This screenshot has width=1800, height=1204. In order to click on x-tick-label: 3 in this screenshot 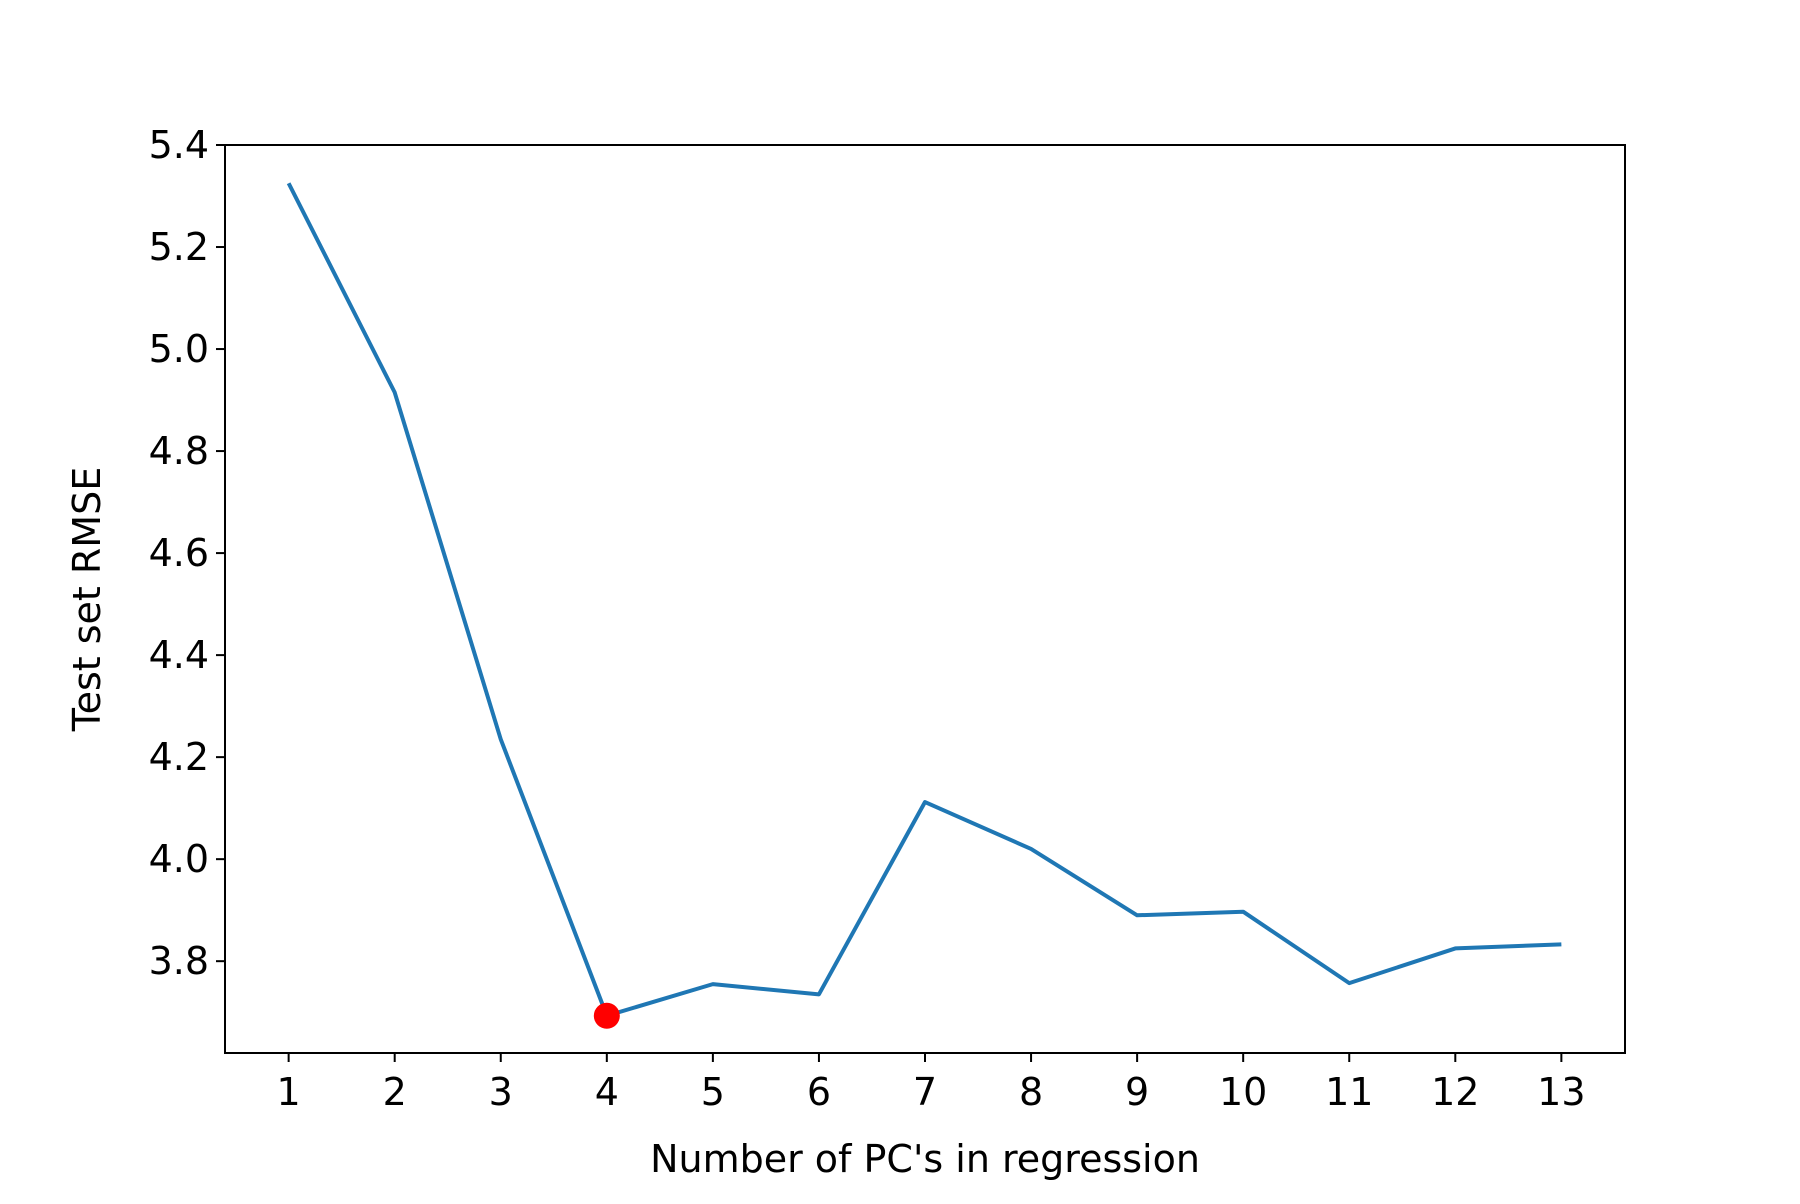, I will do `click(501, 1092)`.